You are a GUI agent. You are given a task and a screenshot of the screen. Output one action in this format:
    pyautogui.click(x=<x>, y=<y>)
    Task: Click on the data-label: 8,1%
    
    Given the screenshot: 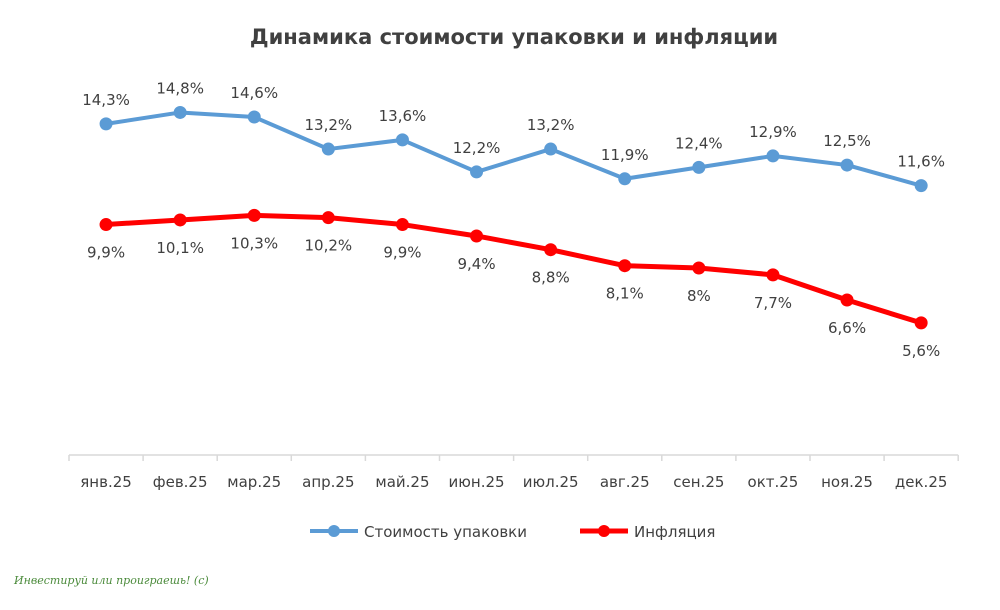 What is the action you would take?
    pyautogui.click(x=625, y=294)
    